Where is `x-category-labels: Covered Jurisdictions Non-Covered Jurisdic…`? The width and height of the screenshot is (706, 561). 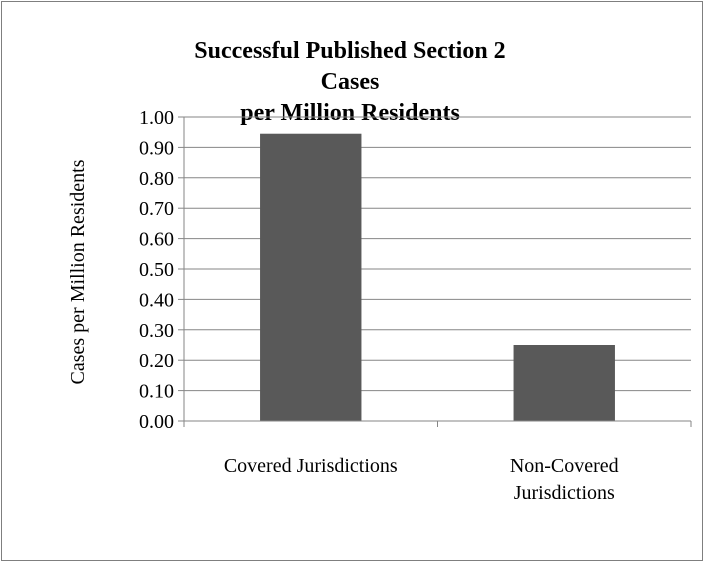 x-category-labels: Covered Jurisdictions Non-Covered Jurisdic… is located at coordinates (421, 479).